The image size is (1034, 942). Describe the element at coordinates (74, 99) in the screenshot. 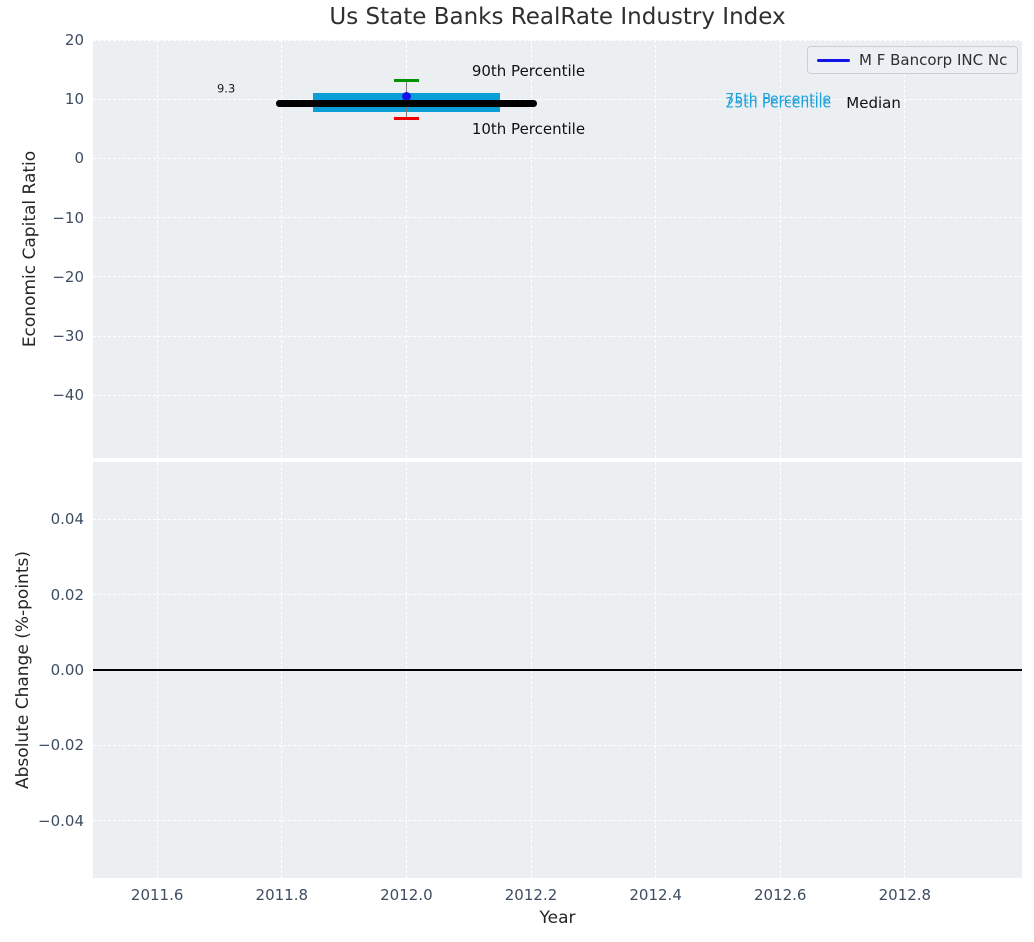

I see `y-tick-label: 10` at that location.